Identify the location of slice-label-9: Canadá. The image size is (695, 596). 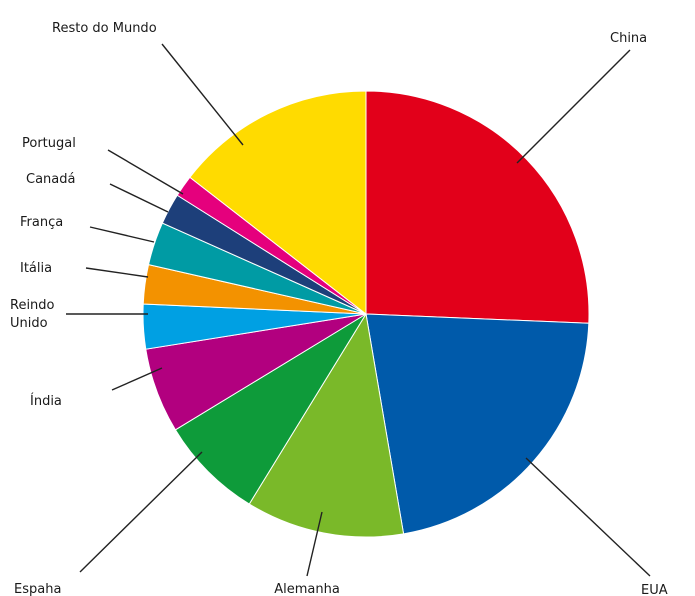
(50, 179).